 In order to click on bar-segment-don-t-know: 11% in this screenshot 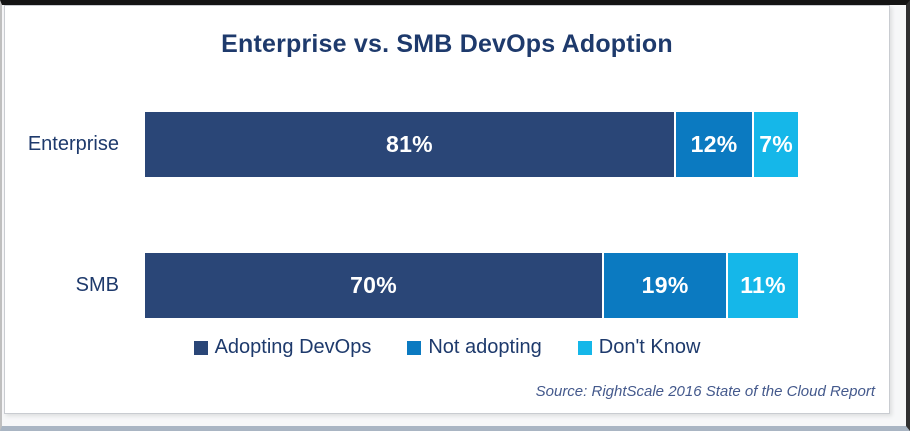, I will do `click(762, 285)`.